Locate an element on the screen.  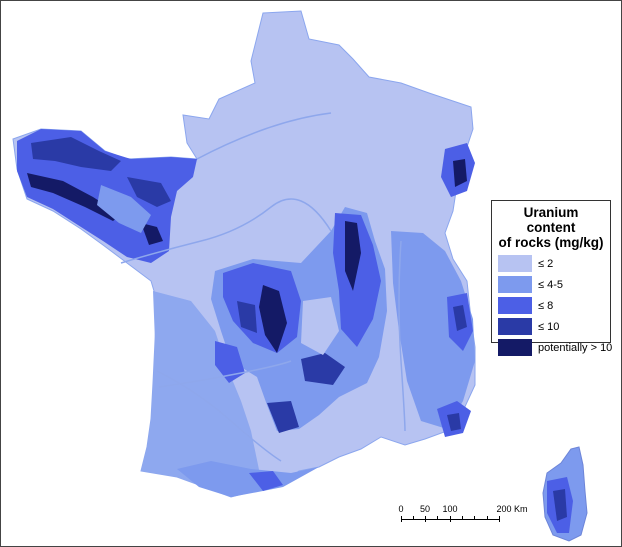
dordogne-river is located at coordinates (225, 374).